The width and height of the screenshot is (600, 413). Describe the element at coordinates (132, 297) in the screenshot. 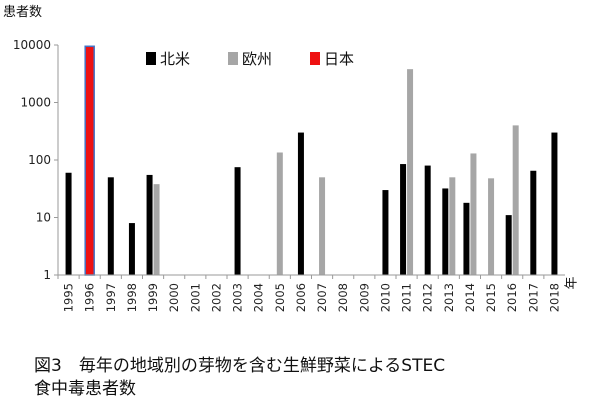

I see `x-tick-label: 1998` at that location.